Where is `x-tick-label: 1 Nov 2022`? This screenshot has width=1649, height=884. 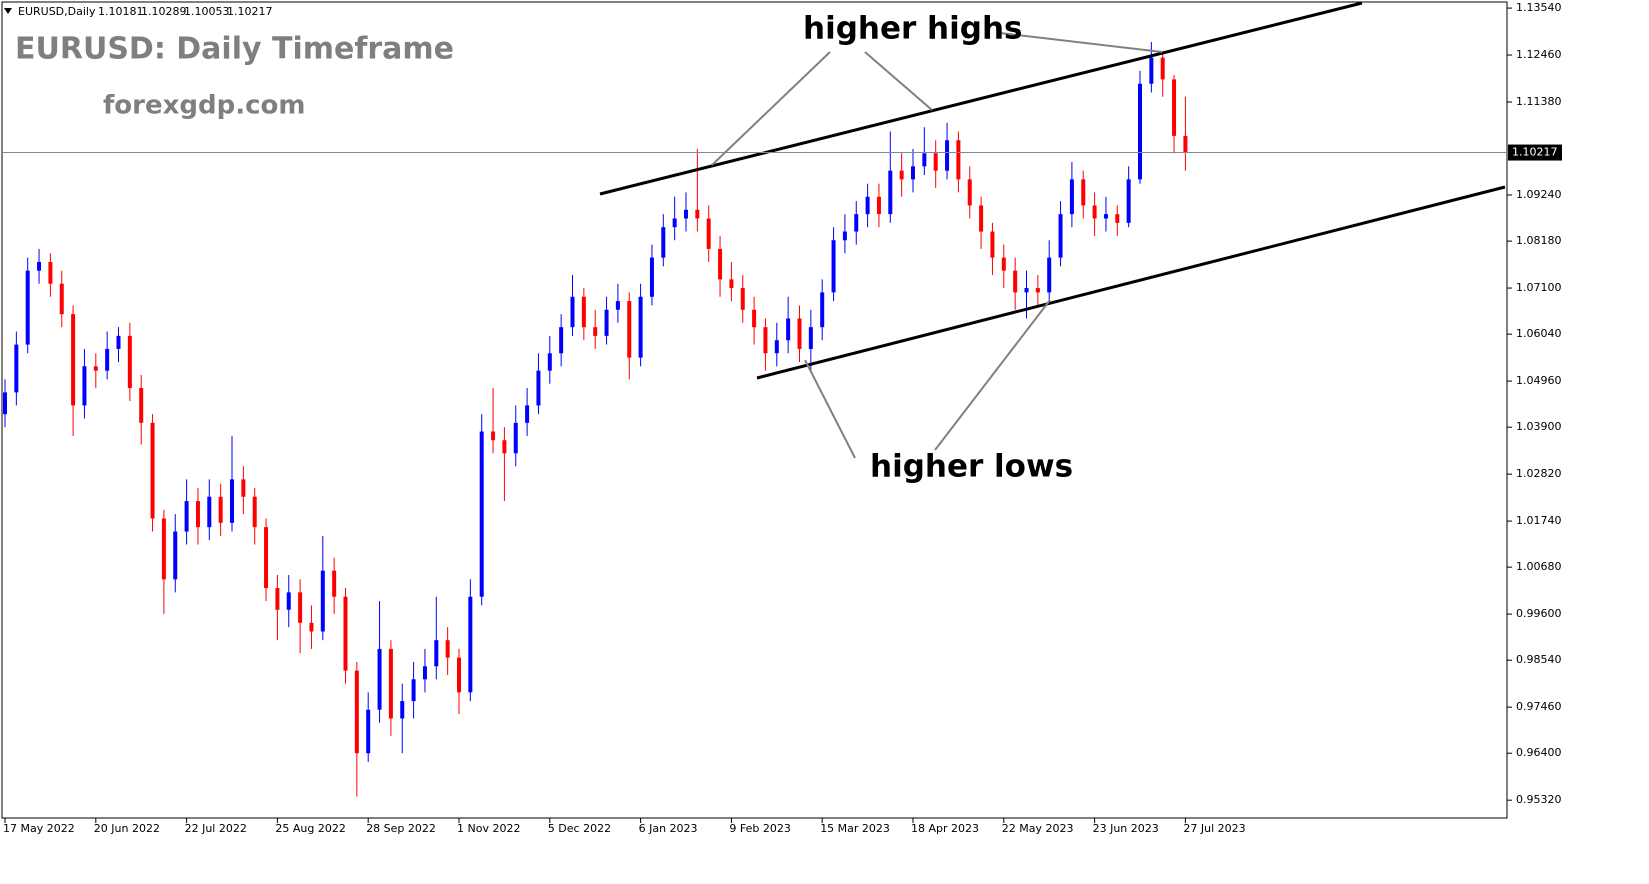
x-tick-label: 1 Nov 2022 is located at coordinates (488, 828).